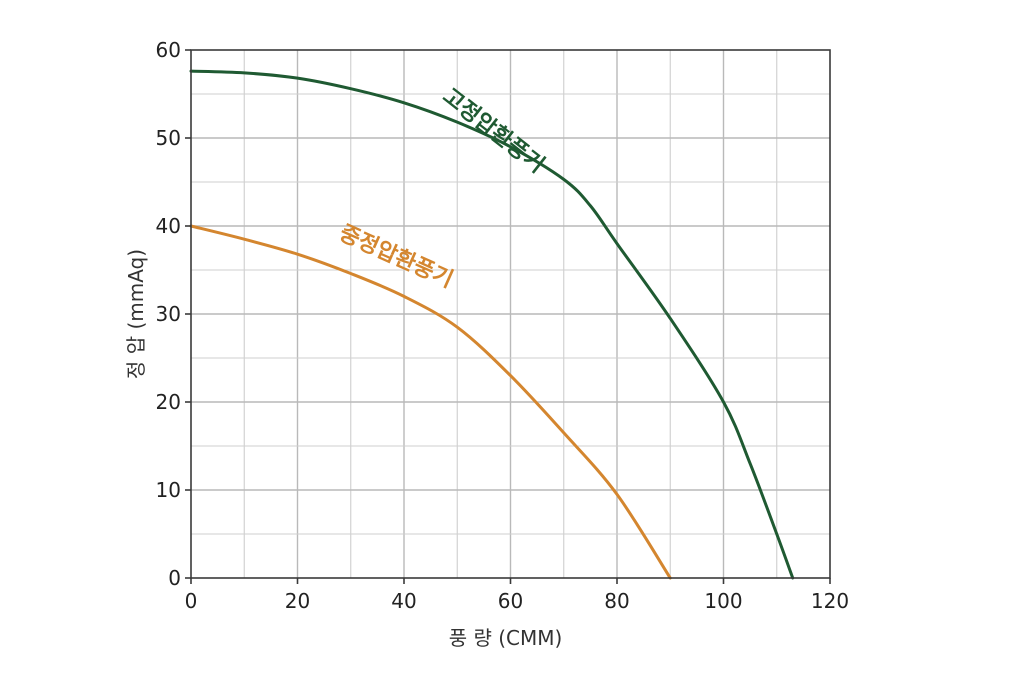  I want to click on x-tick-label: 100, so click(723, 601).